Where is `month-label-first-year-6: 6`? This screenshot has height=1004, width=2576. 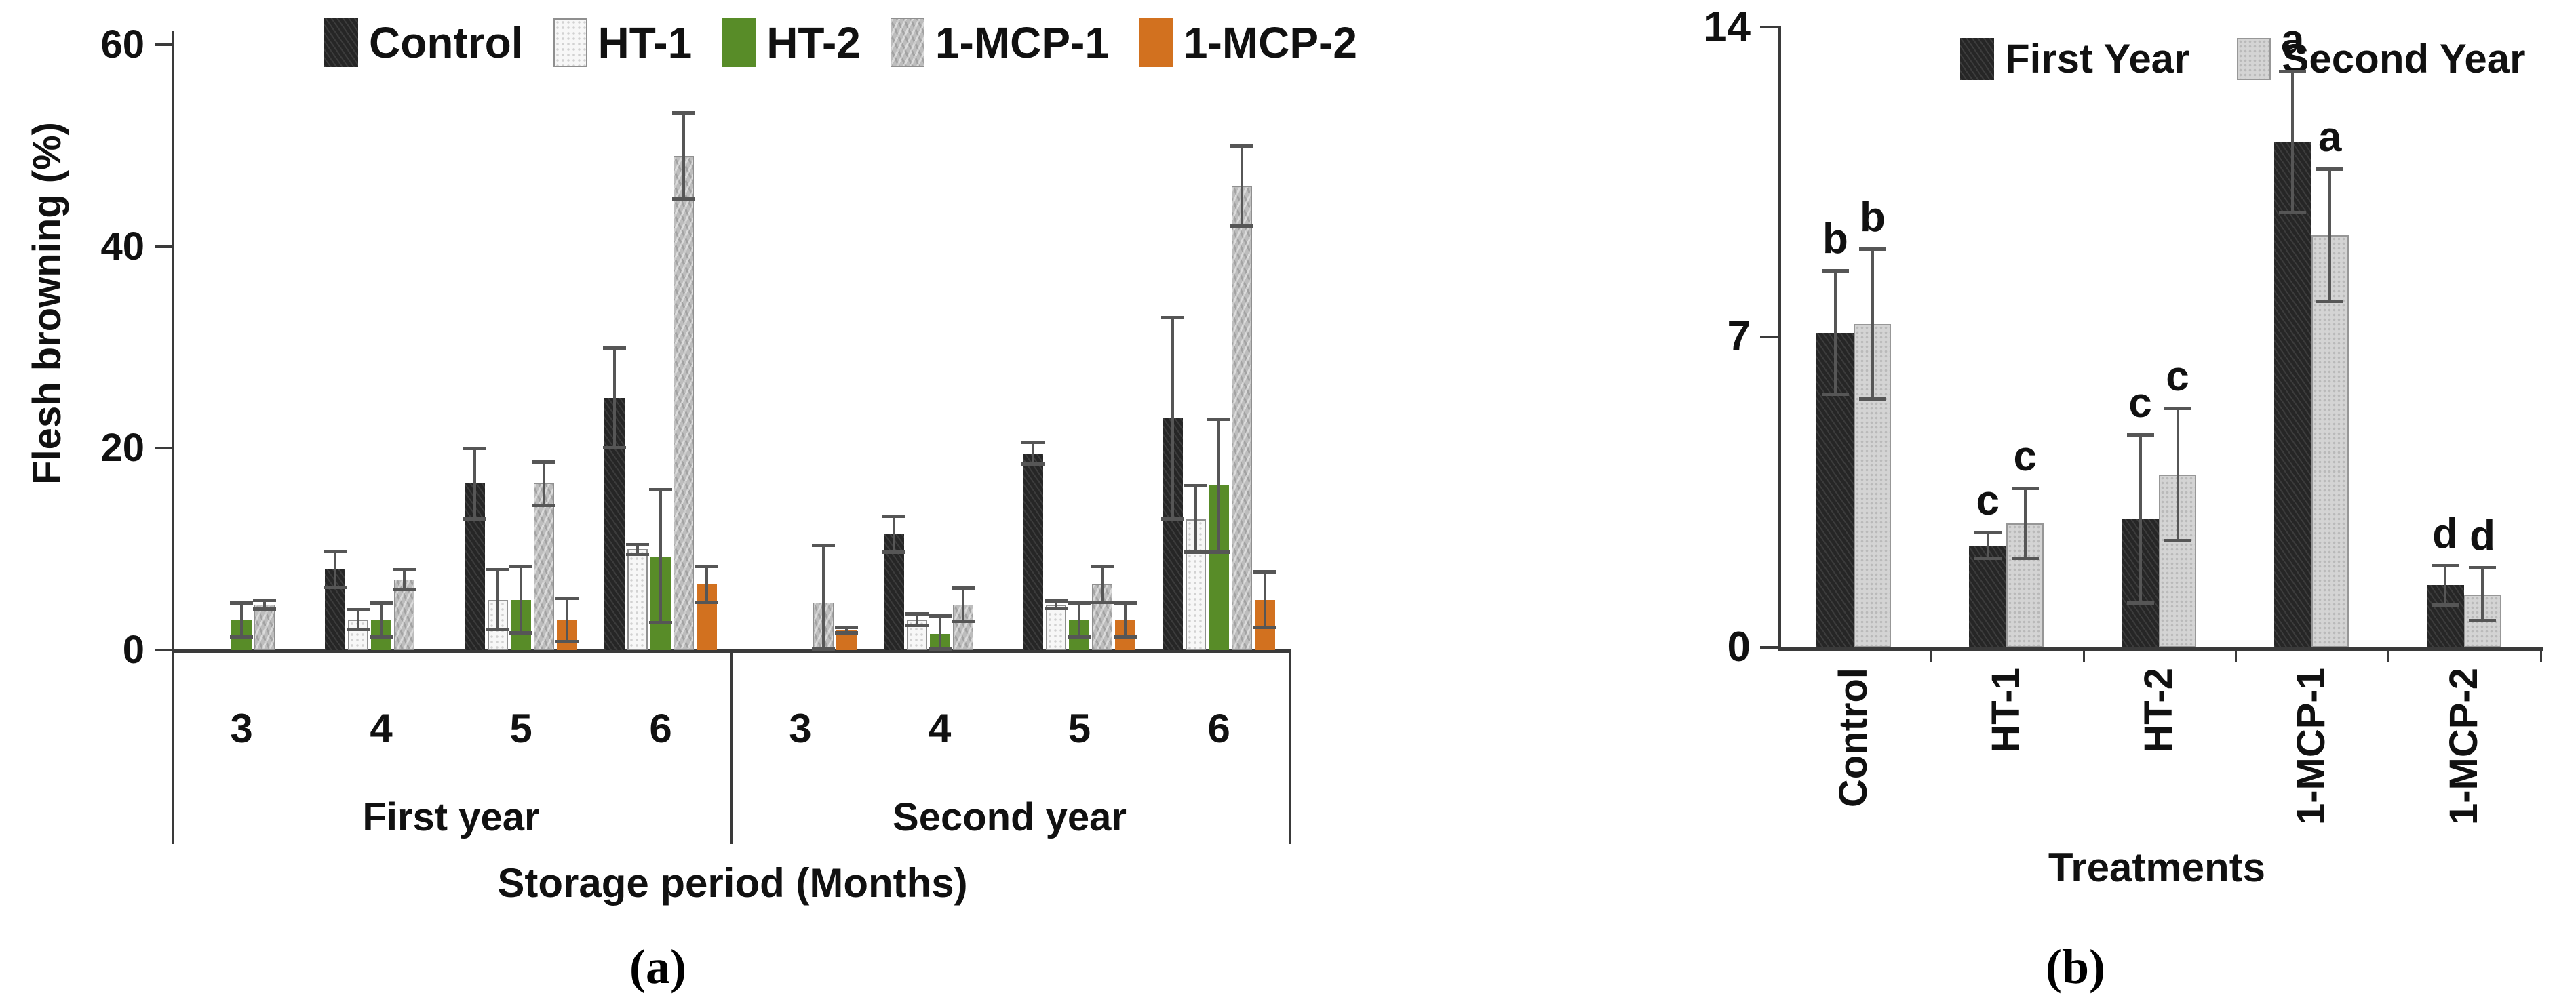 month-label-first-year-6: 6 is located at coordinates (660, 728).